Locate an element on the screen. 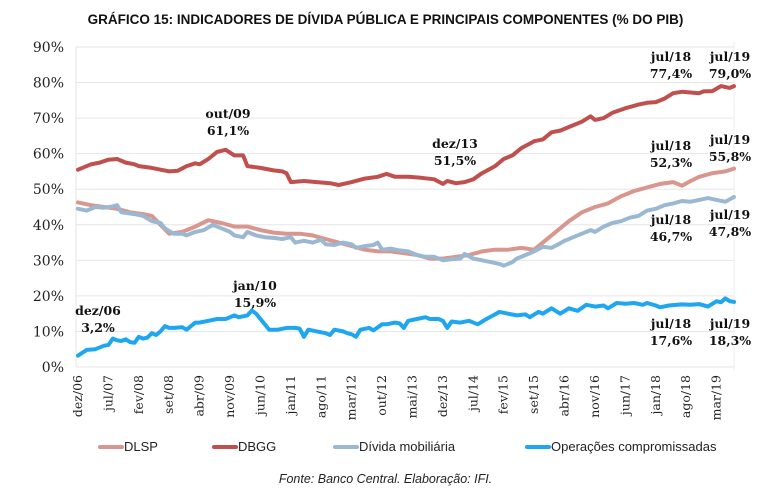 Image resolution: width=771 pixels, height=495 pixels. x-tick-label: jan/11 is located at coordinates (290, 396).